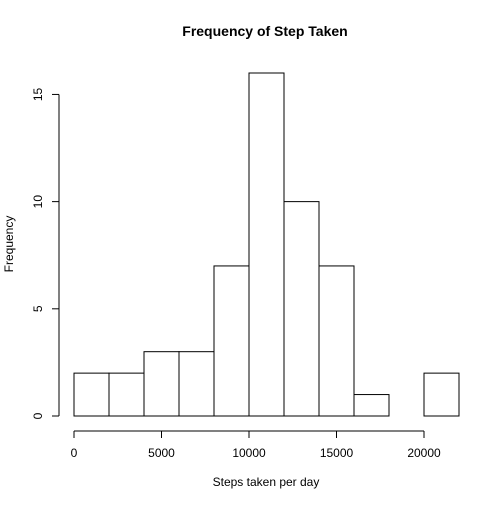 The height and width of the screenshot is (509, 504). Describe the element at coordinates (264, 31) in the screenshot. I see `chart-title: Frequency of Step Taken` at that location.